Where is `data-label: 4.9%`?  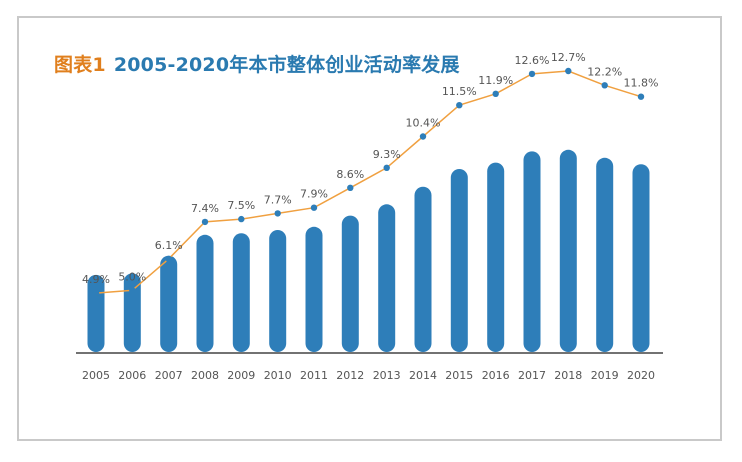 data-label: 4.9% is located at coordinates (96, 279).